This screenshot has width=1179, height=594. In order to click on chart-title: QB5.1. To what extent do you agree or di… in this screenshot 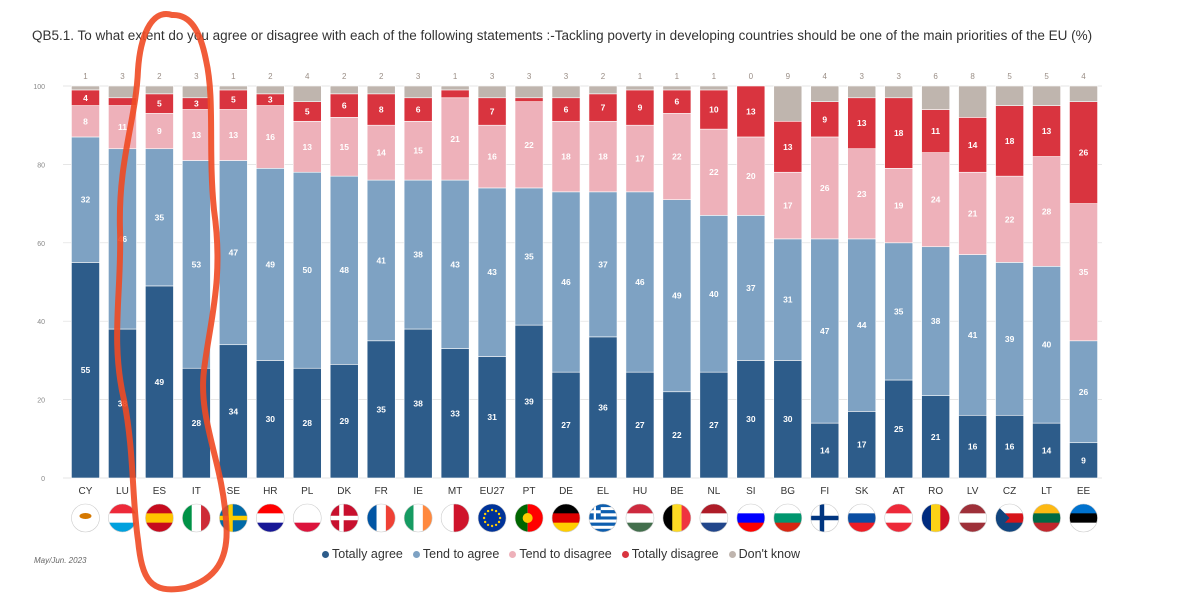, I will do `click(562, 35)`.